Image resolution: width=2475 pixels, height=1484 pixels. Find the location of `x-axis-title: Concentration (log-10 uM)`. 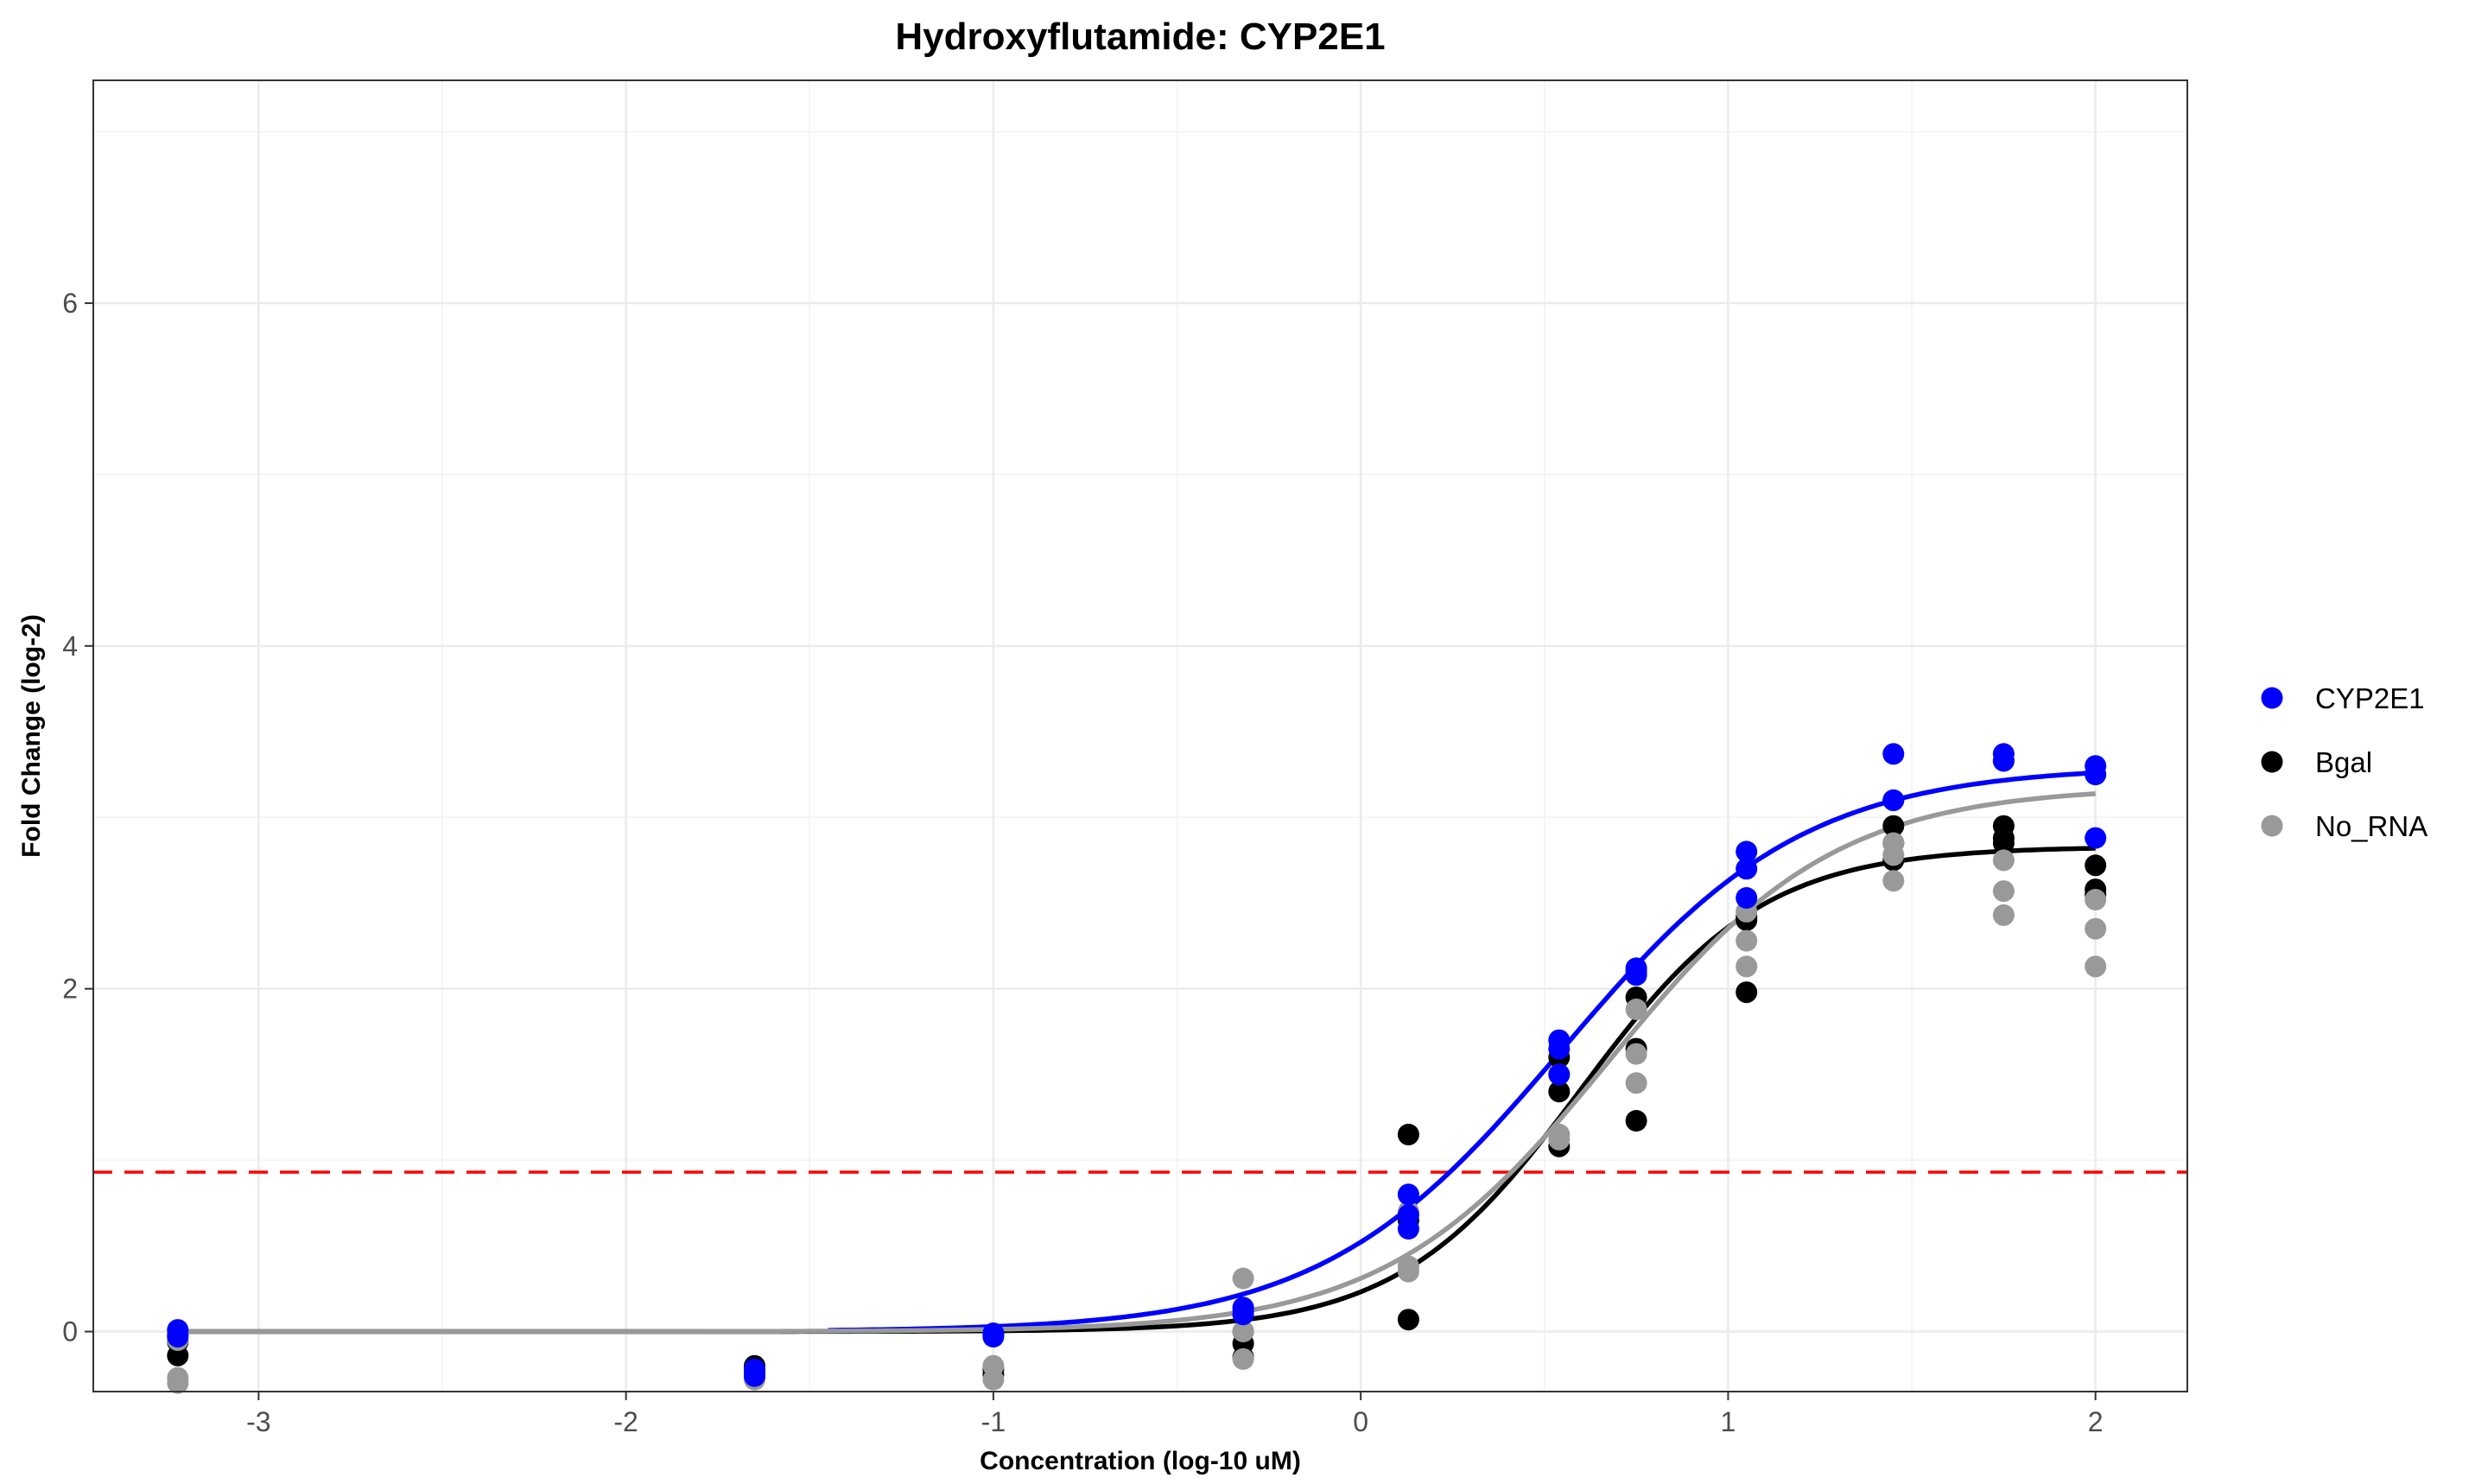

x-axis-title: Concentration (log-10 uM) is located at coordinates (1140, 1461).